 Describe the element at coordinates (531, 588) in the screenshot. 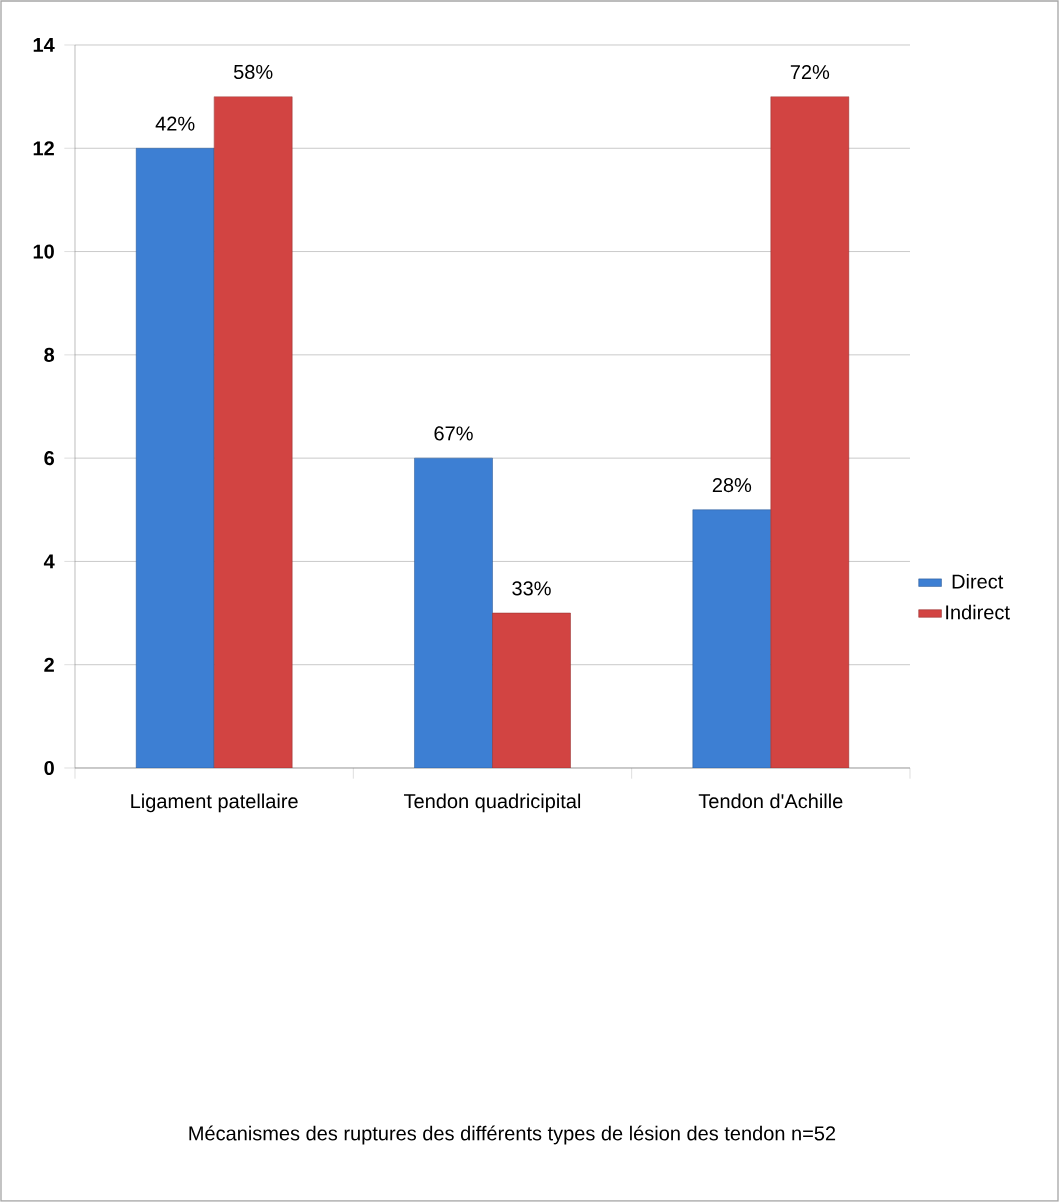

I see `annotation: 33%` at that location.